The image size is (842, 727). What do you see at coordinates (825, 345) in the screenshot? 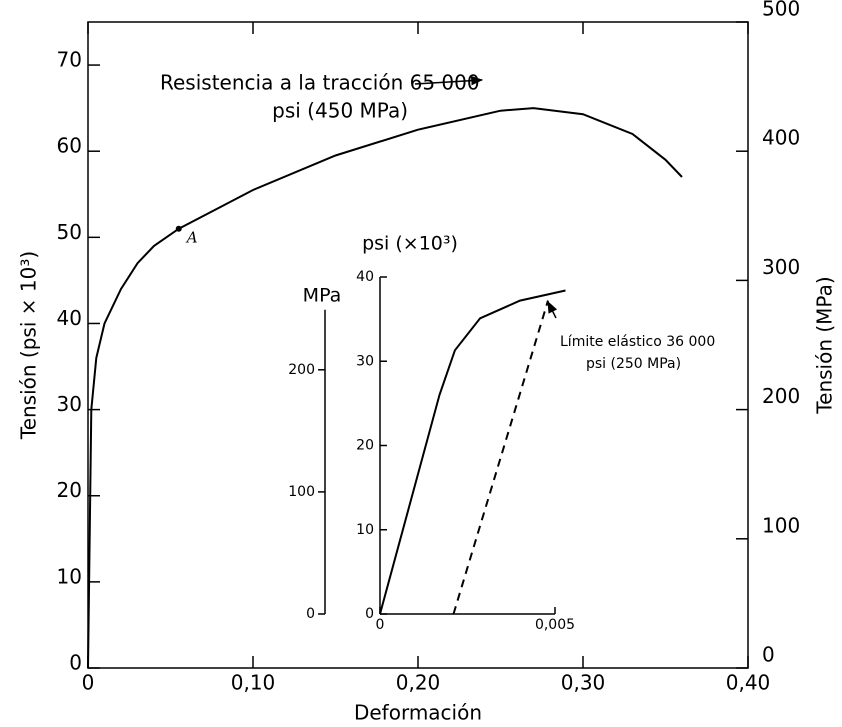
I see `y2-axis-label: Tensión (MPa)` at bounding box center [825, 345].